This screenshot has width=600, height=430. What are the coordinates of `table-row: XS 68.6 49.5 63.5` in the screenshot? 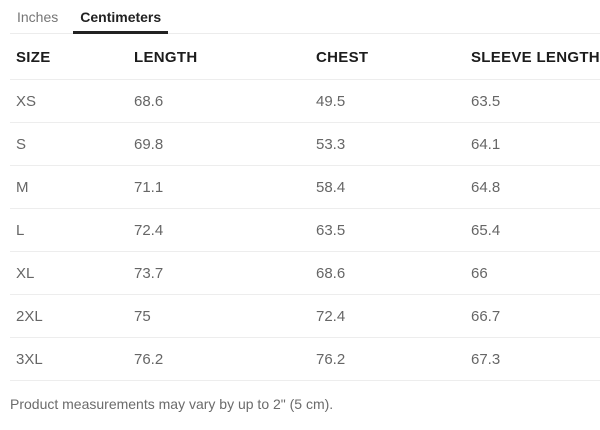 It's located at (305, 101).